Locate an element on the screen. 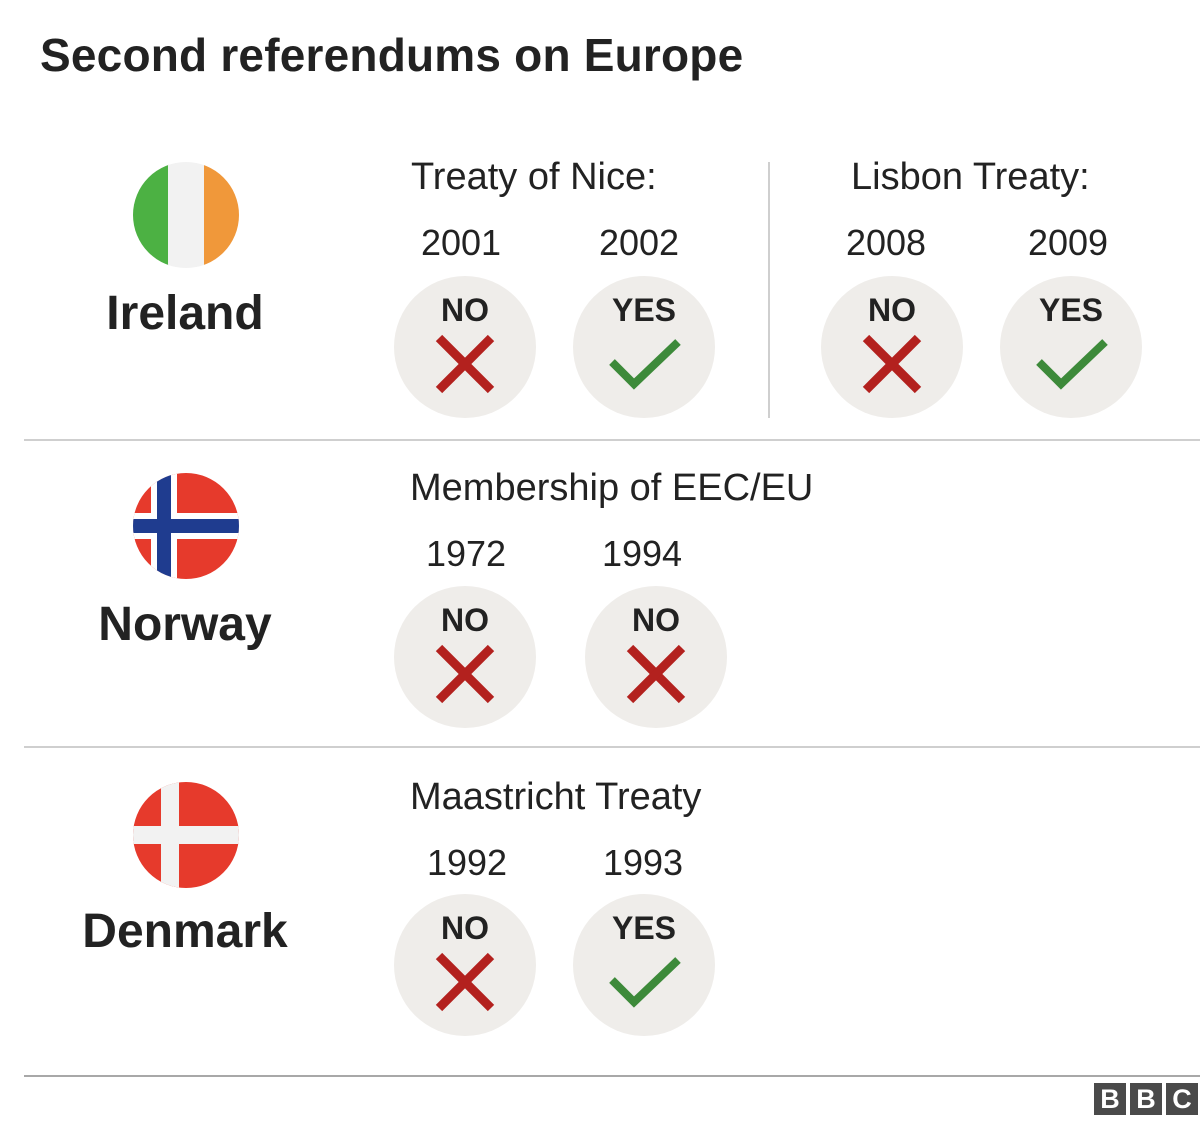 The height and width of the screenshot is (1139, 1200). vote-year: 1993 is located at coordinates (643, 862).